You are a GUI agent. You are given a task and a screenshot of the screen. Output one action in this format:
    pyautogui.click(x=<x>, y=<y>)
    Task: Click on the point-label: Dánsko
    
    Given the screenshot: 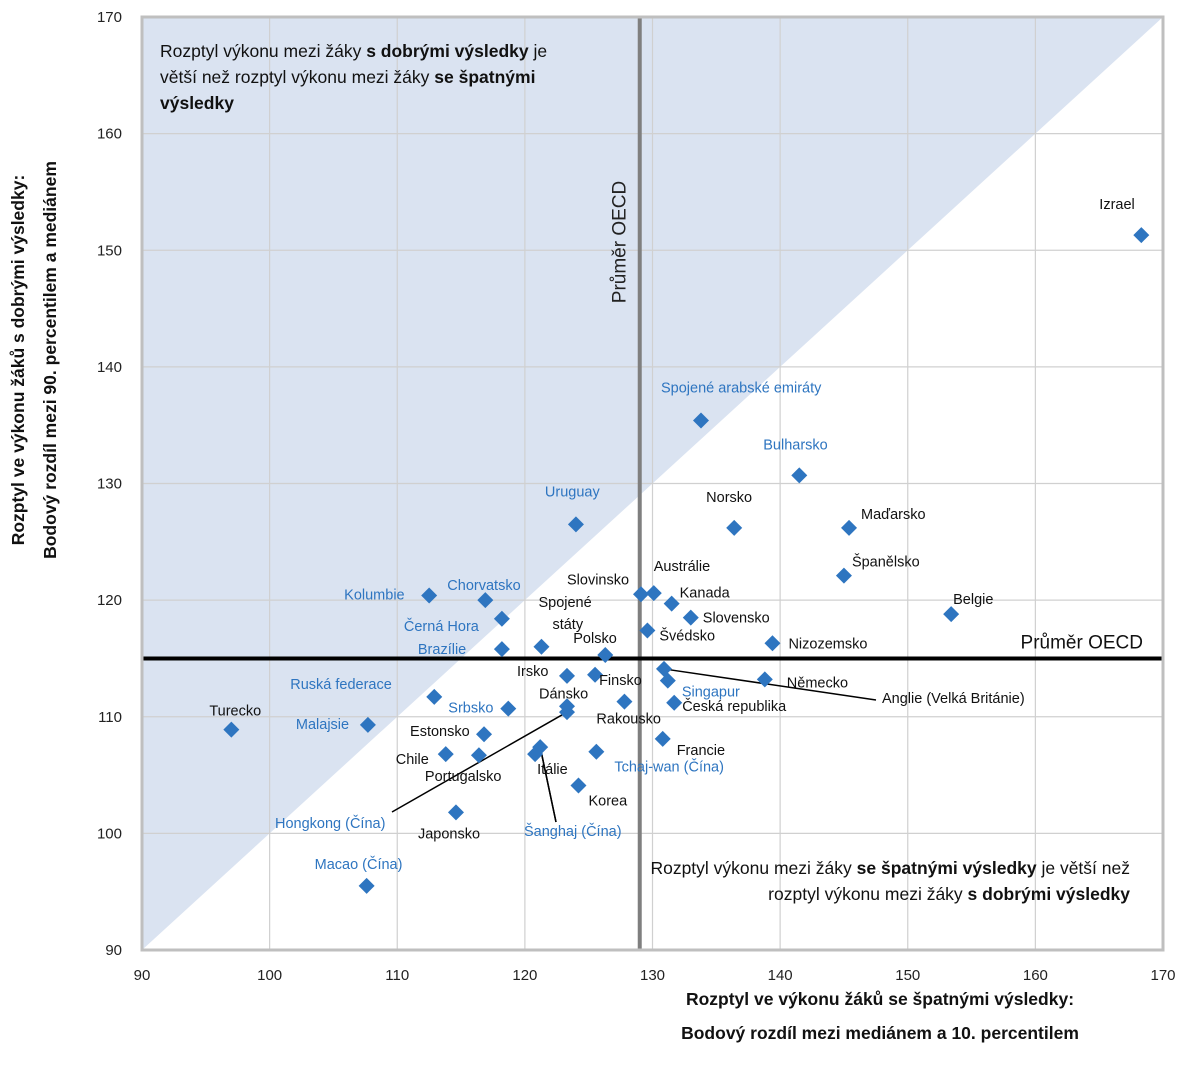 What is the action you would take?
    pyautogui.click(x=563, y=694)
    